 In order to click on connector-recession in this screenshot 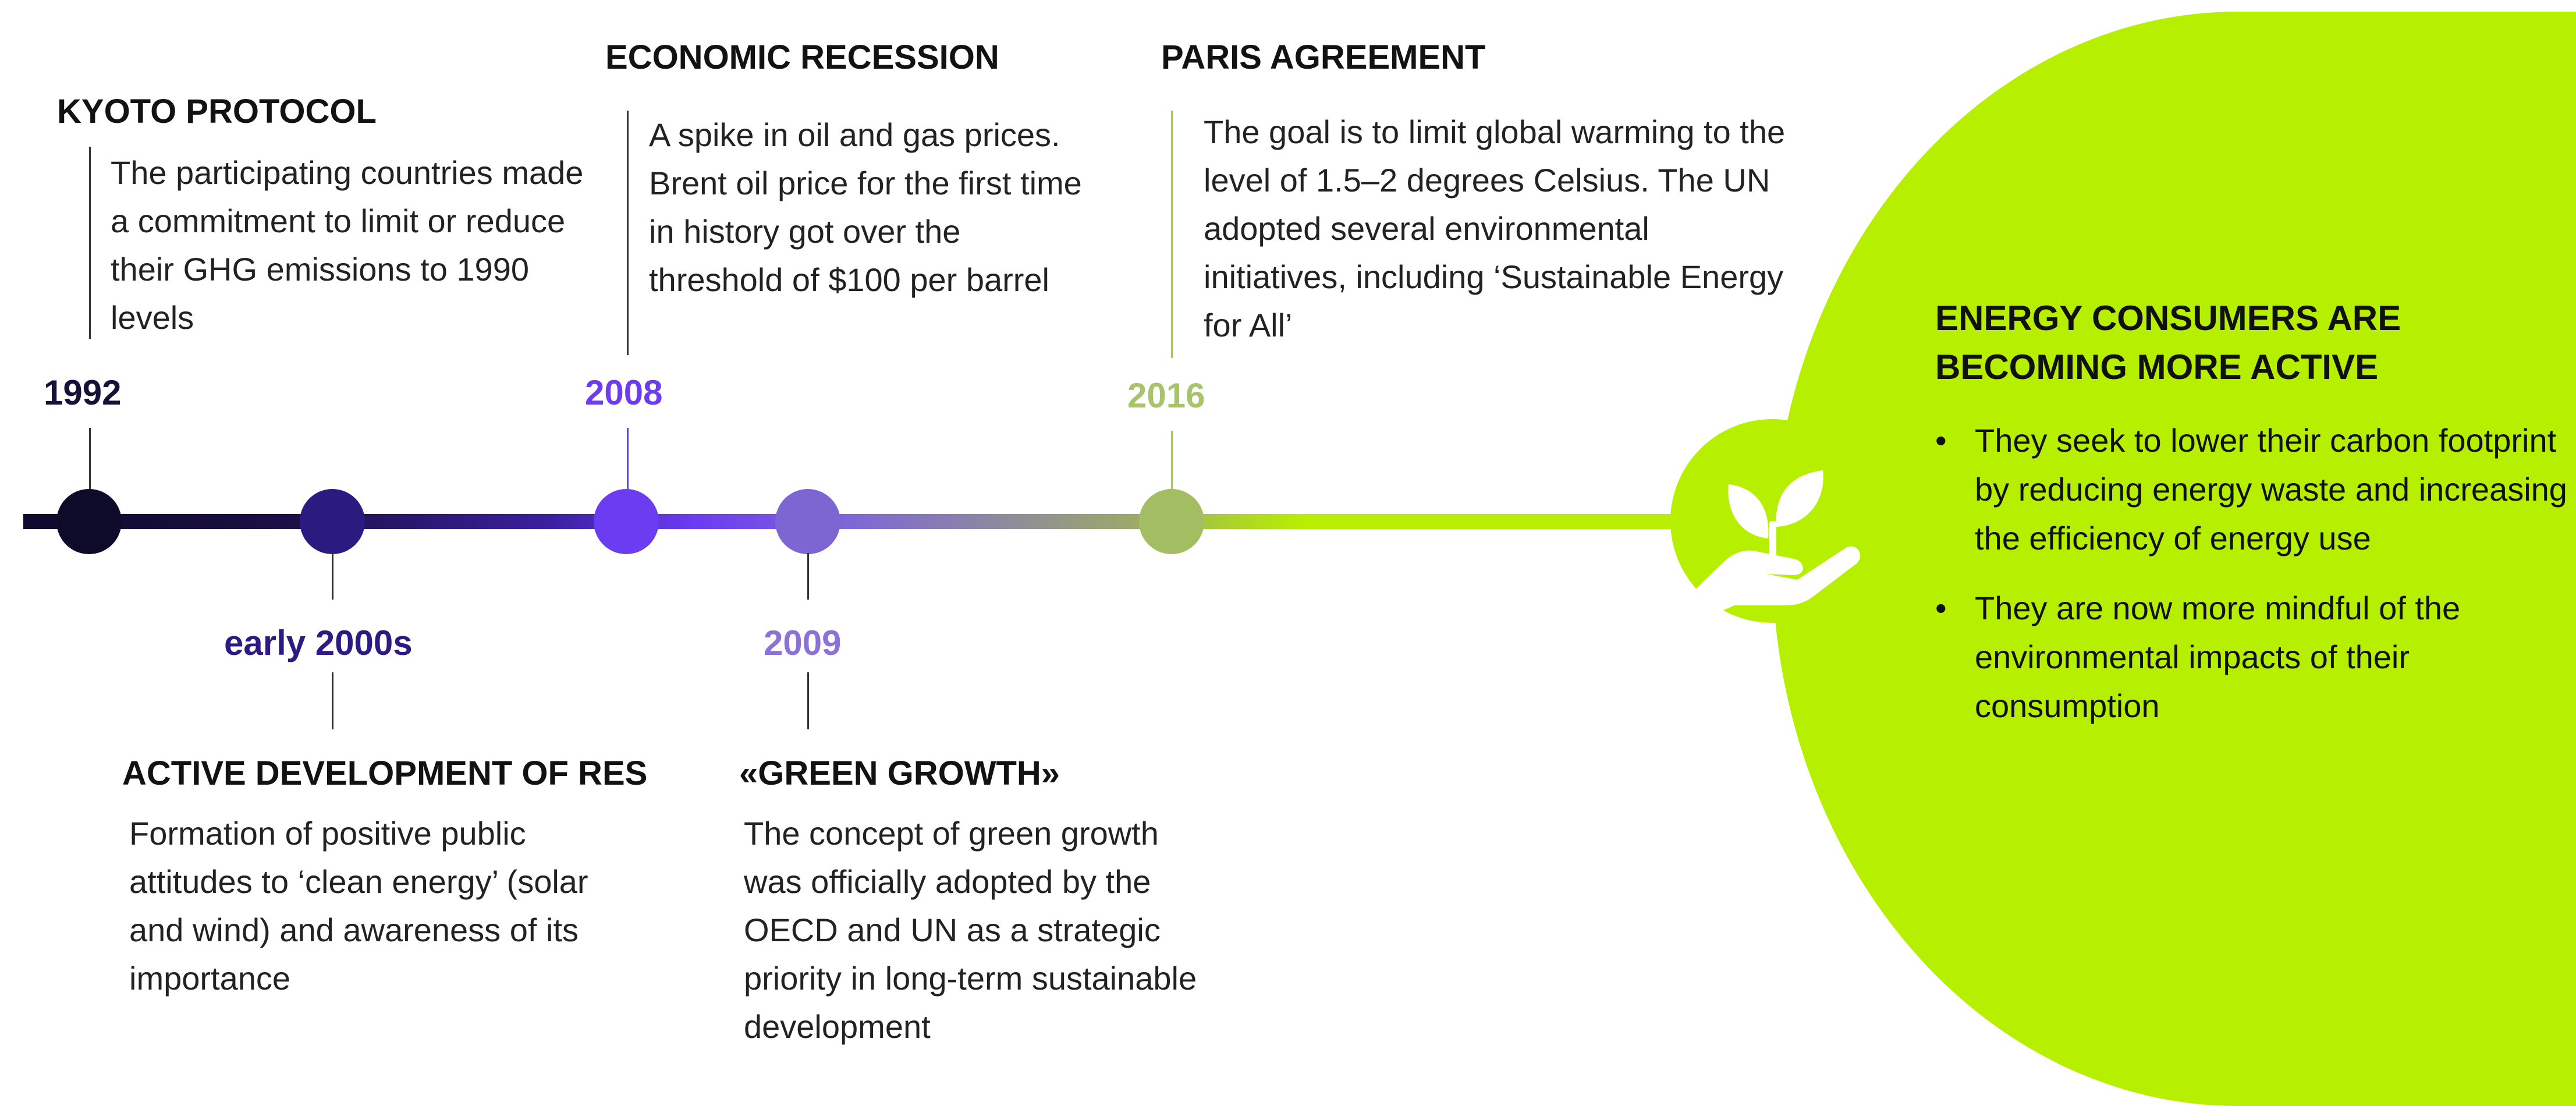, I will do `click(628, 233)`.